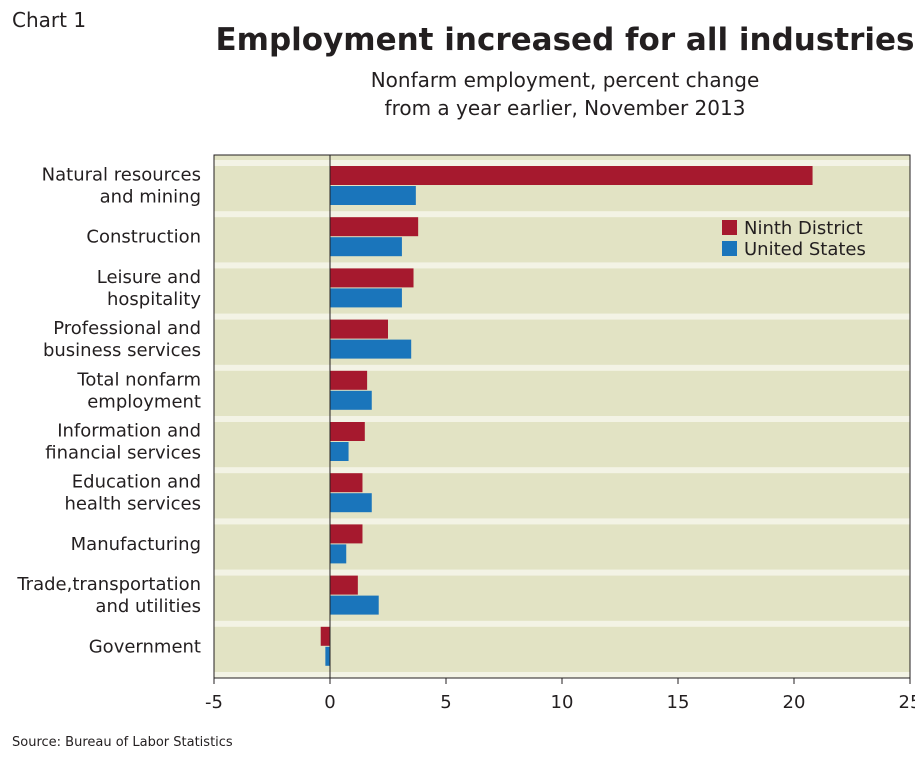  What do you see at coordinates (121, 175) in the screenshot?
I see `category-label: Natural resources` at bounding box center [121, 175].